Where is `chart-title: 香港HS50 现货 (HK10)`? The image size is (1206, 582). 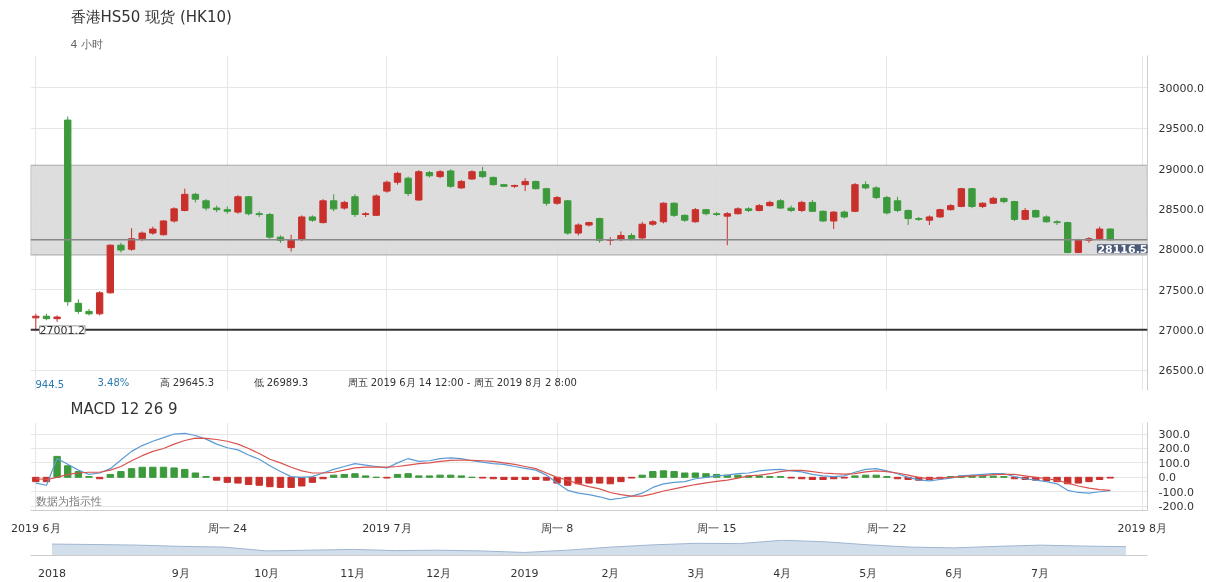
chart-title: 香港HS50 现货 (HK10) is located at coordinates (151, 16).